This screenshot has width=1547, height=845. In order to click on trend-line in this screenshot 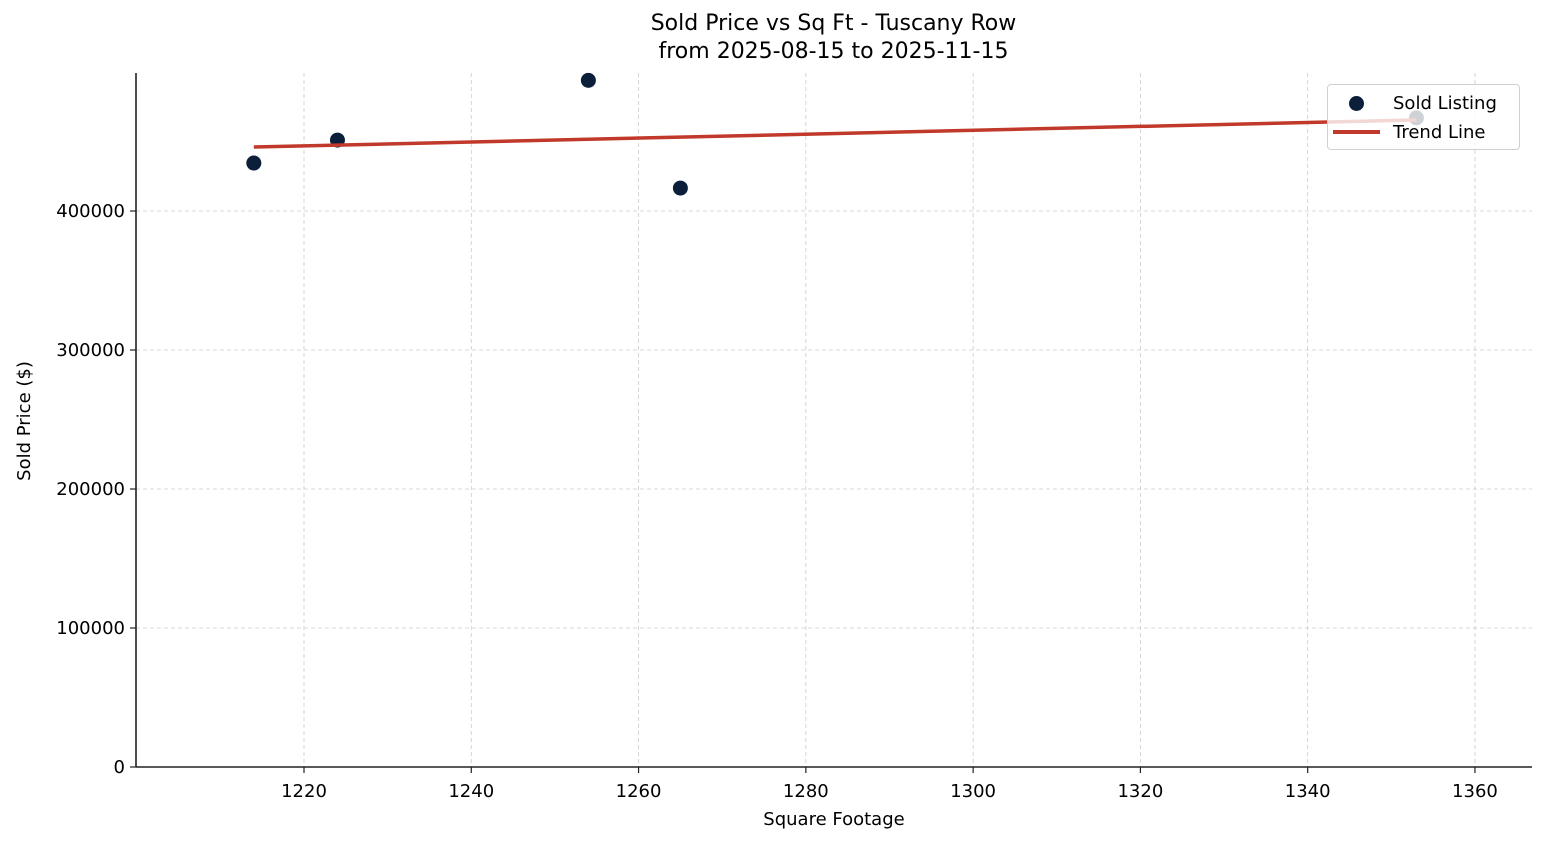, I will do `click(835, 133)`.